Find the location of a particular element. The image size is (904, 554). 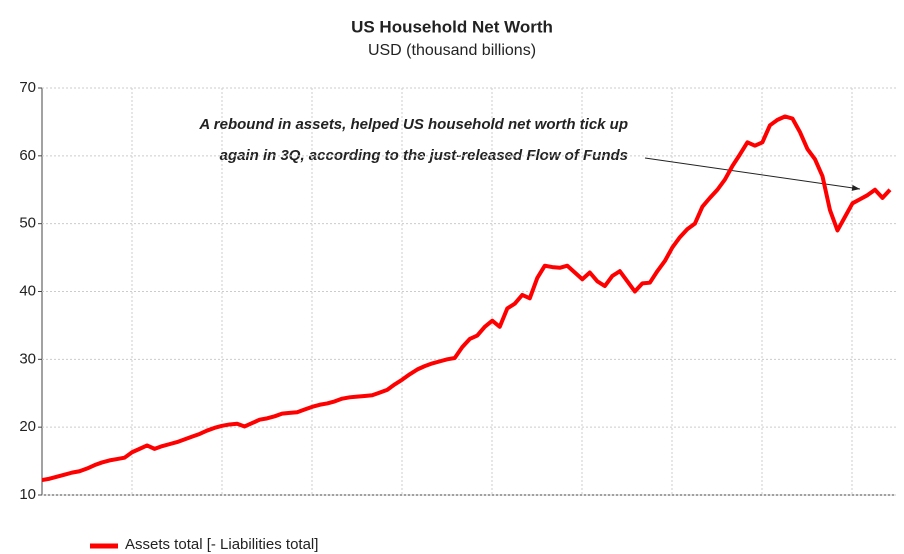

annotation-arrow is located at coordinates (752, 174).